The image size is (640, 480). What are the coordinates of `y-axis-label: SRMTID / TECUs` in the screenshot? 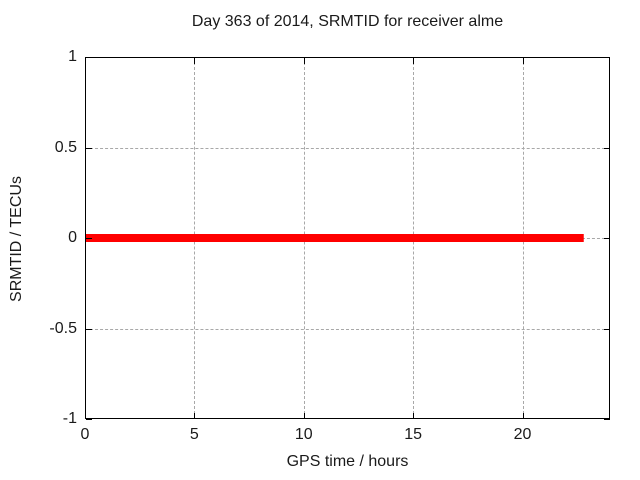 It's located at (16, 239).